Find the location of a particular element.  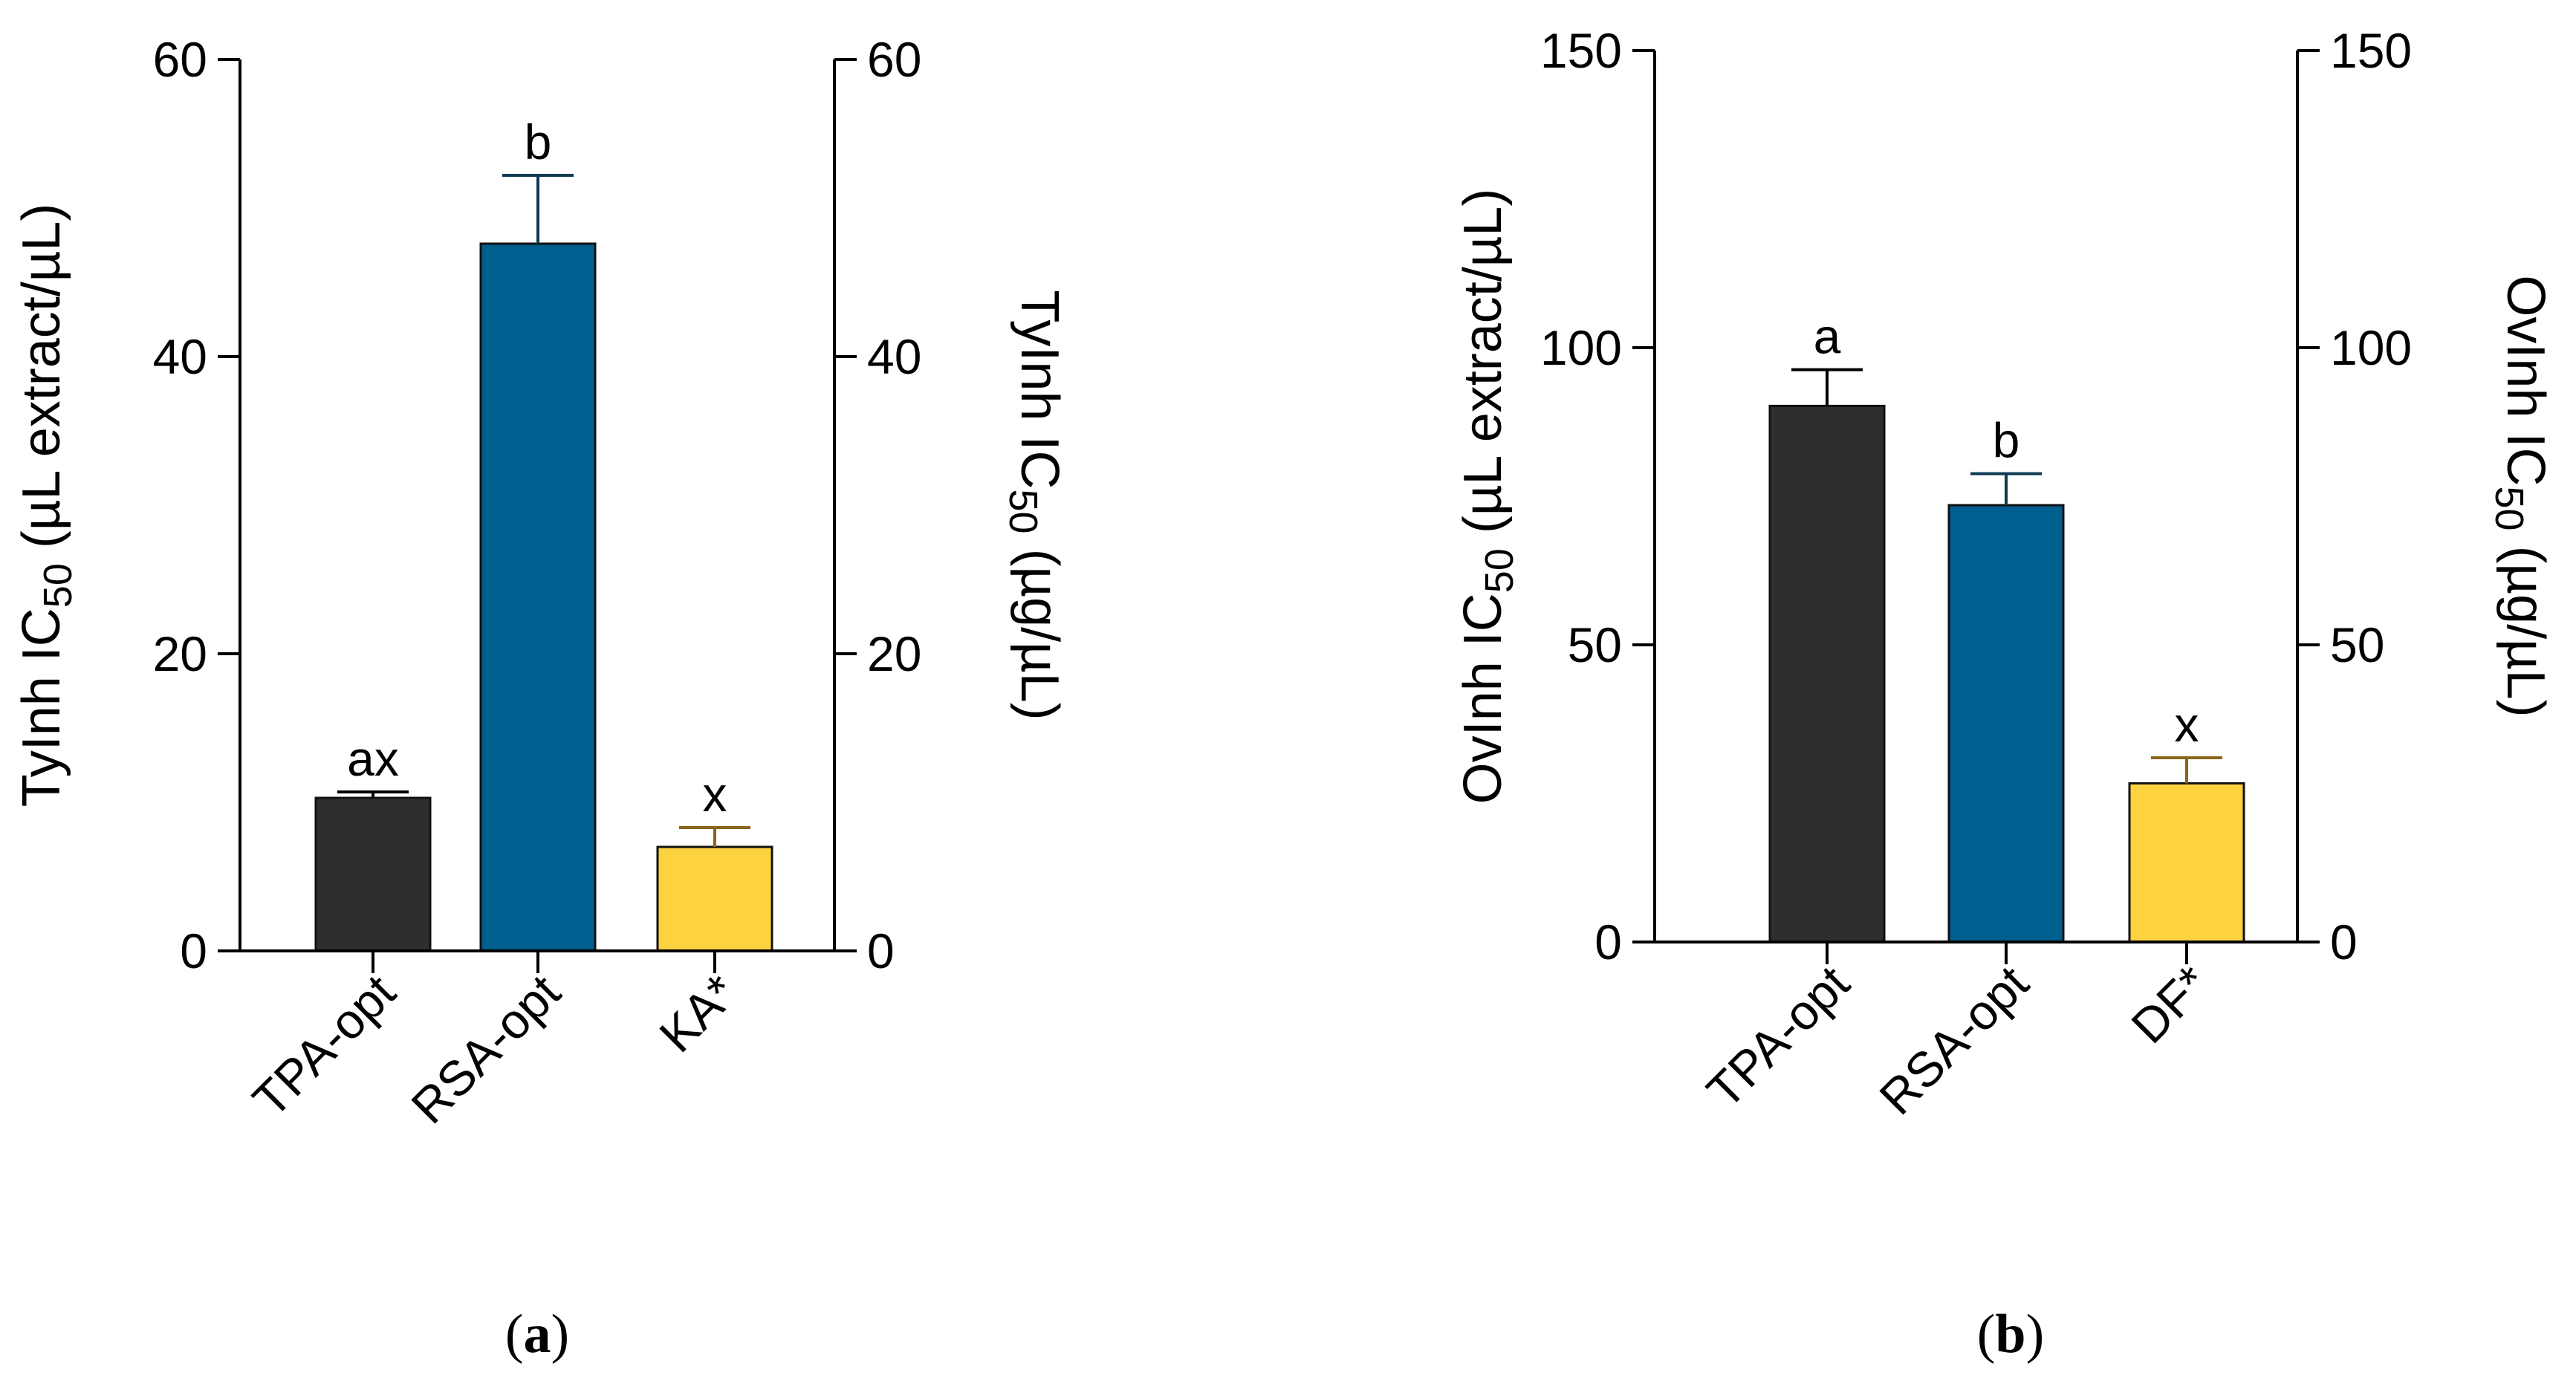

y-tick-label-left: 50 is located at coordinates (1595, 644).